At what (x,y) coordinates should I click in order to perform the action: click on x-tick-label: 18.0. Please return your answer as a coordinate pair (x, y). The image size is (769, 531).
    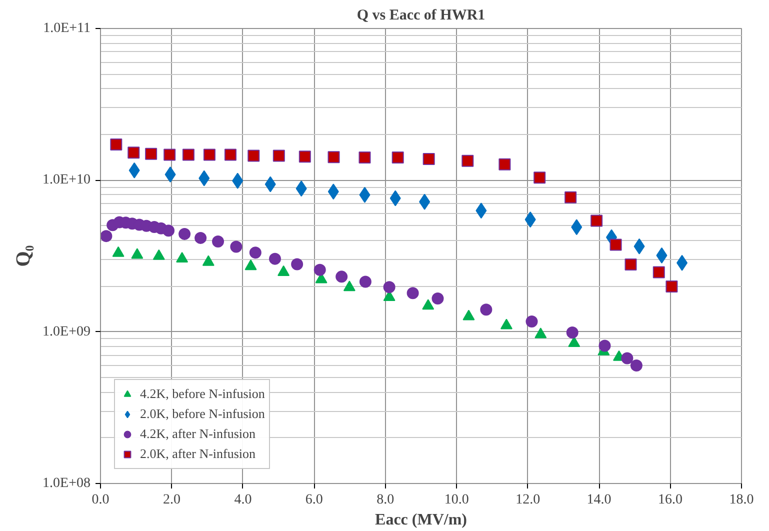
    Looking at the image, I should click on (741, 500).